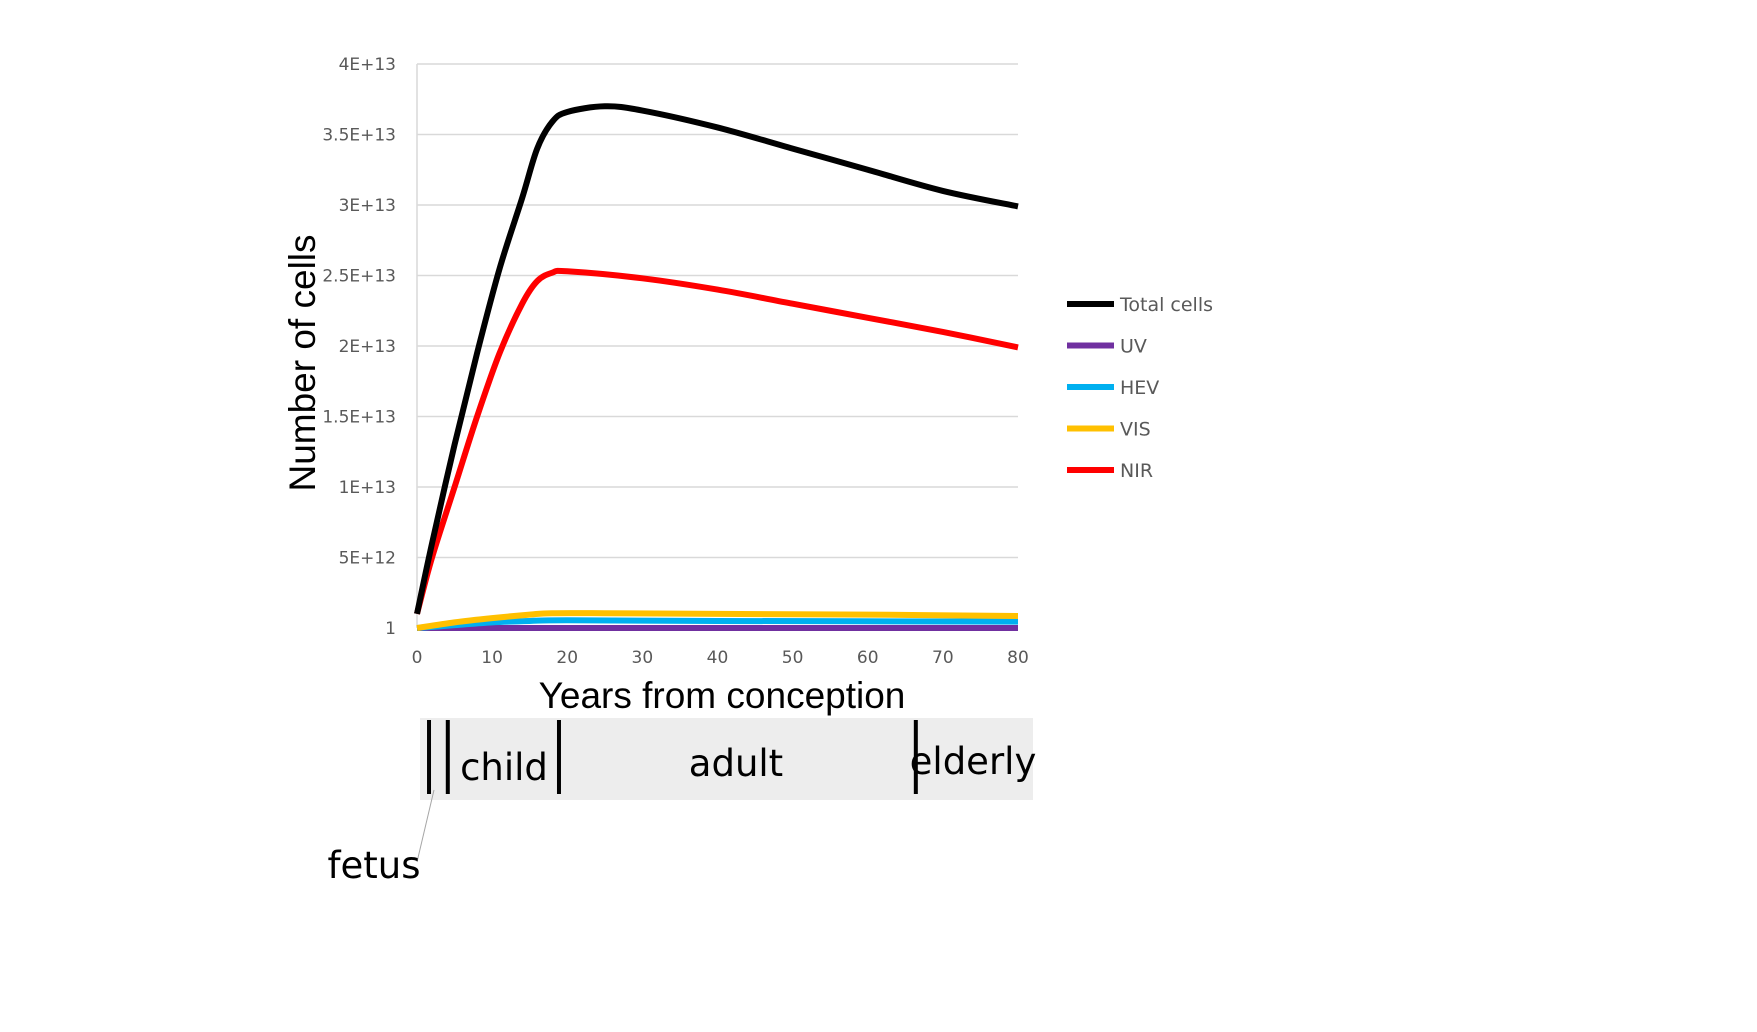 Image resolution: width=1757 pixels, height=1032 pixels. What do you see at coordinates (643, 658) in the screenshot?
I see `x-tick-label: 30` at bounding box center [643, 658].